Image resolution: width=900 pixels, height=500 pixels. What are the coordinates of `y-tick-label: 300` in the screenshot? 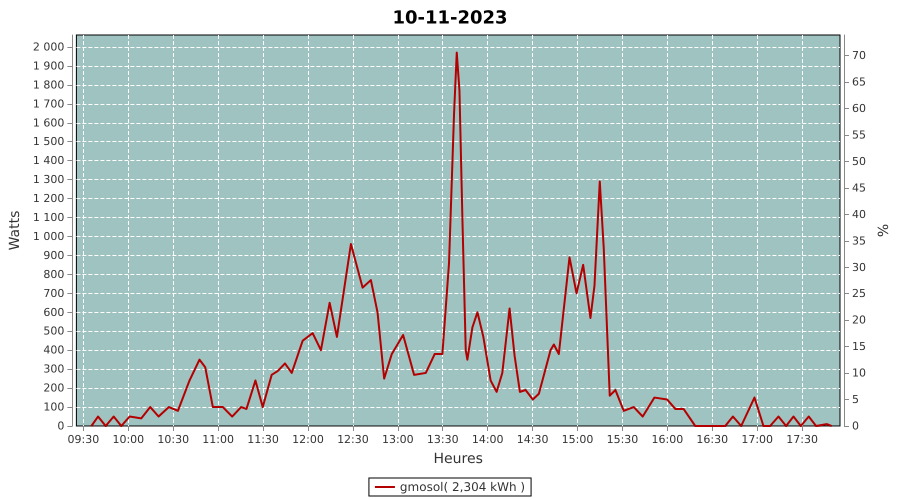 It's located at (53, 369).